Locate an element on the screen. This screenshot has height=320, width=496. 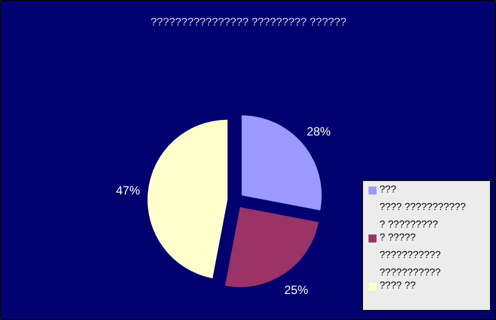
data-label: 28% is located at coordinates (319, 131).